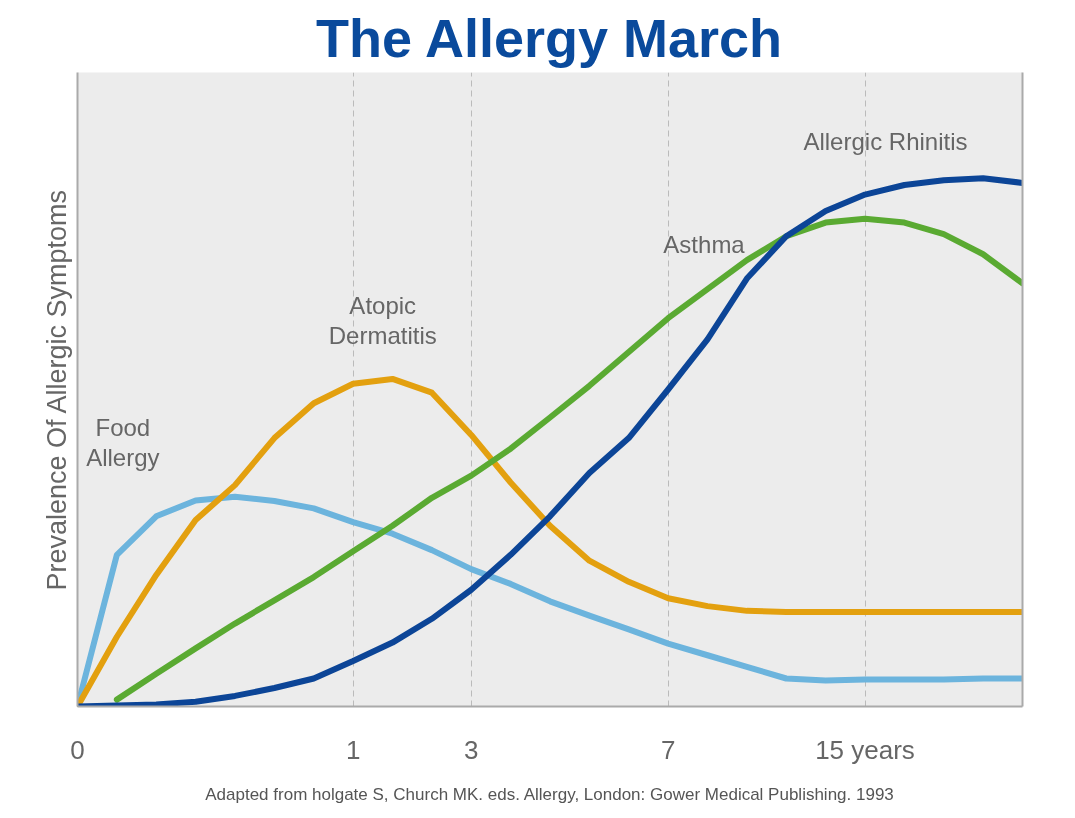 The height and width of the screenshot is (818, 1075). I want to click on x-tick-label: 15 years, so click(865, 749).